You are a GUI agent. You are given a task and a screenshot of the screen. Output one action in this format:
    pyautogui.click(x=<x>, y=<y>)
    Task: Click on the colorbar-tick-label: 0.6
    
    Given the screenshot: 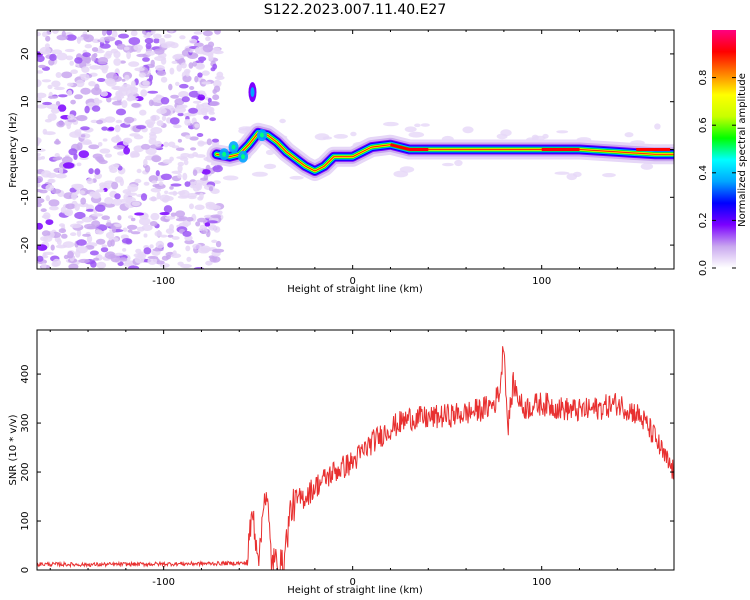 What is the action you would take?
    pyautogui.click(x=703, y=125)
    